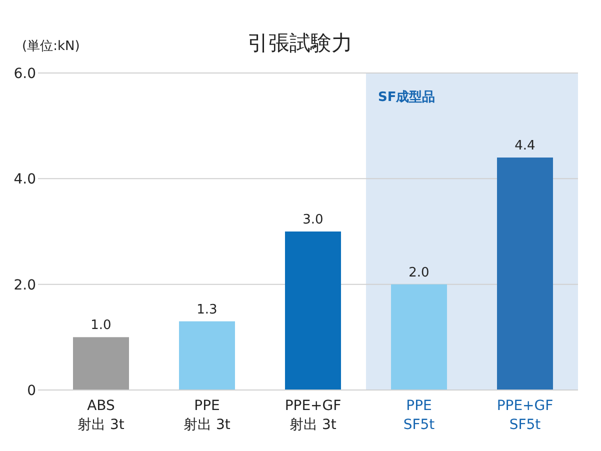  I want to click on x-tick-label: PPE SF5t, so click(419, 415).